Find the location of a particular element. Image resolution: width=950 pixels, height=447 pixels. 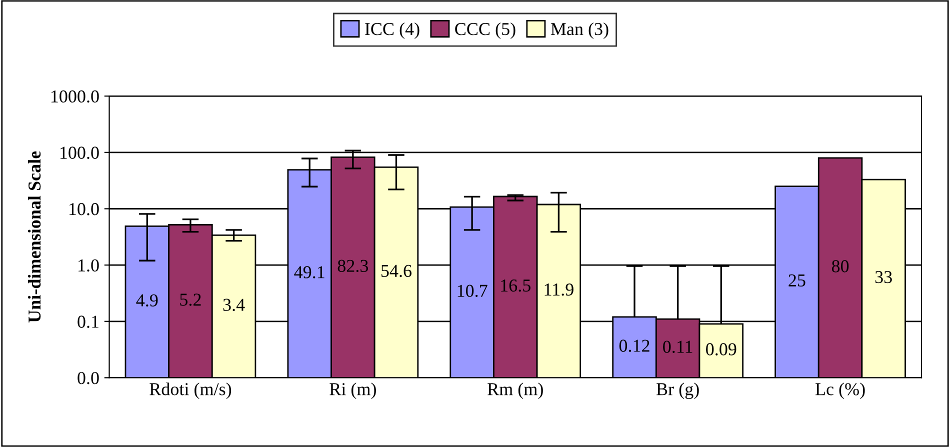

data-label: 0.09 is located at coordinates (721, 349).